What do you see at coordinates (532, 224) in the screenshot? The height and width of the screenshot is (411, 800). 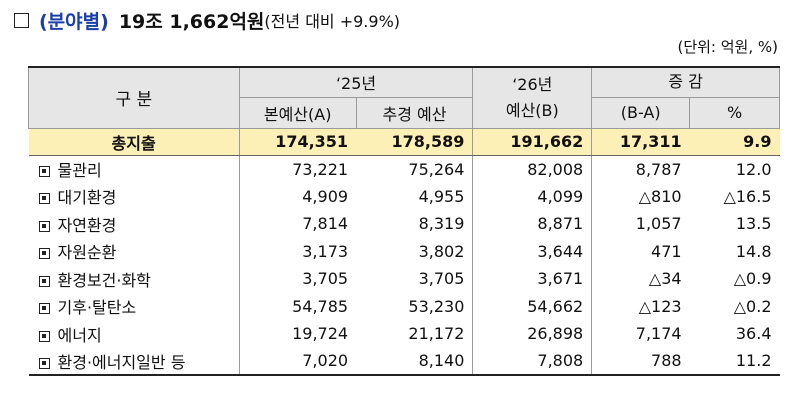 I see `row-budget26: 8,871` at bounding box center [532, 224].